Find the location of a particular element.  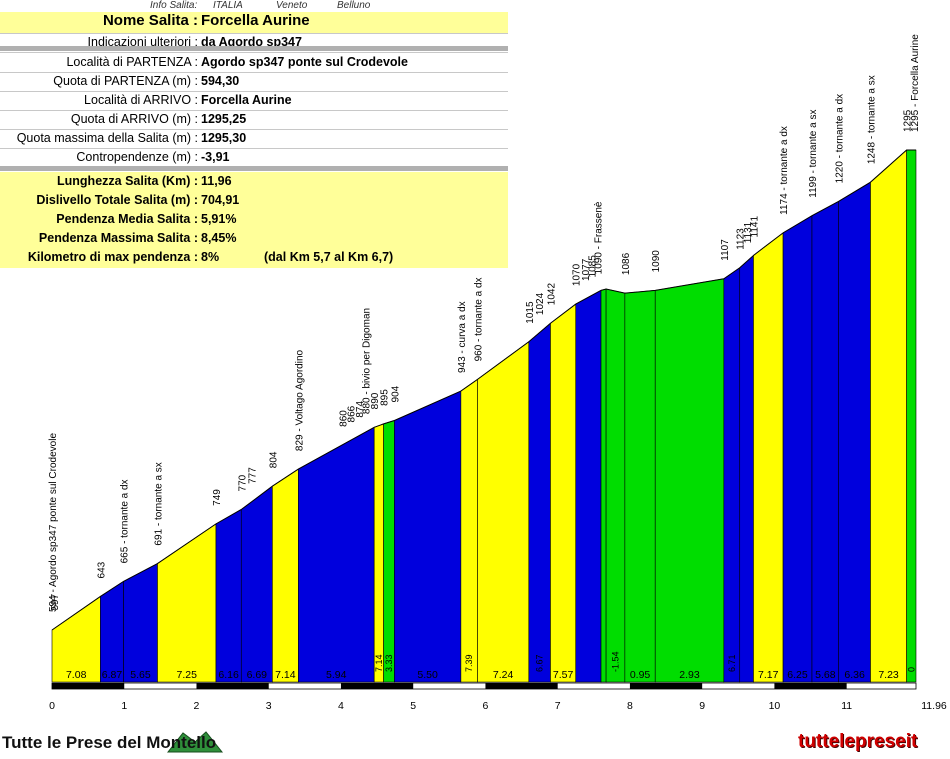

info-value: Forcella Aurine is located at coordinates (255, 20).